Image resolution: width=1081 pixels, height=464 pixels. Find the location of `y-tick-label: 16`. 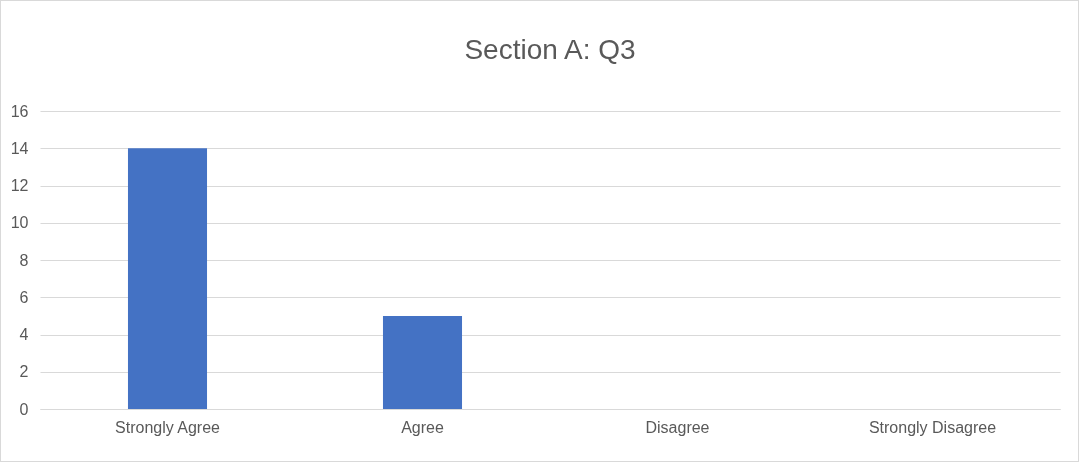

y-tick-label: 16 is located at coordinates (19, 111).